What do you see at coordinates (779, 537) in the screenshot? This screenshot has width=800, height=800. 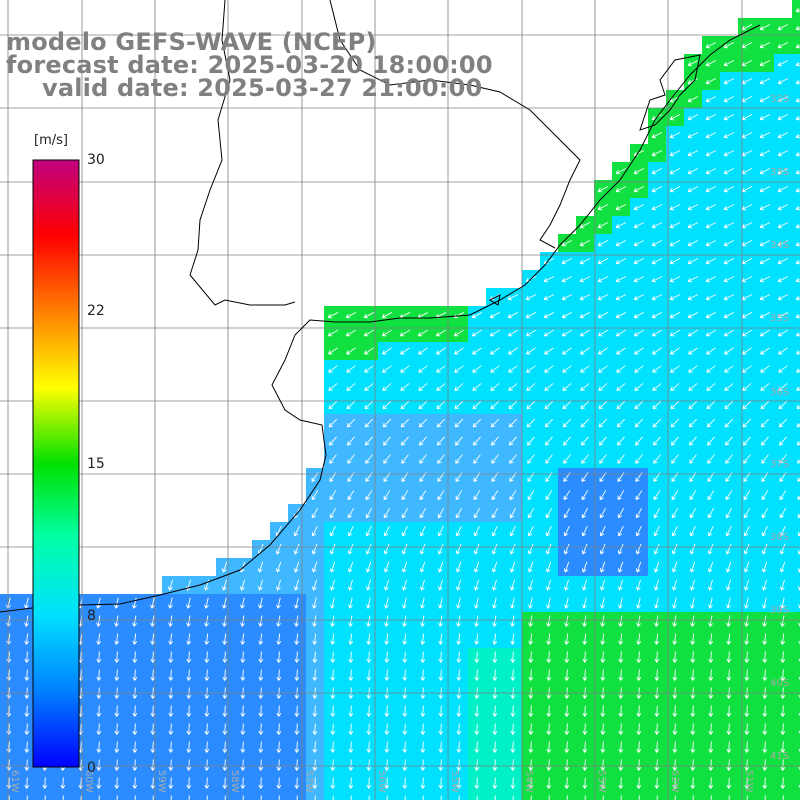 I see `lat-label: 38S` at bounding box center [779, 537].